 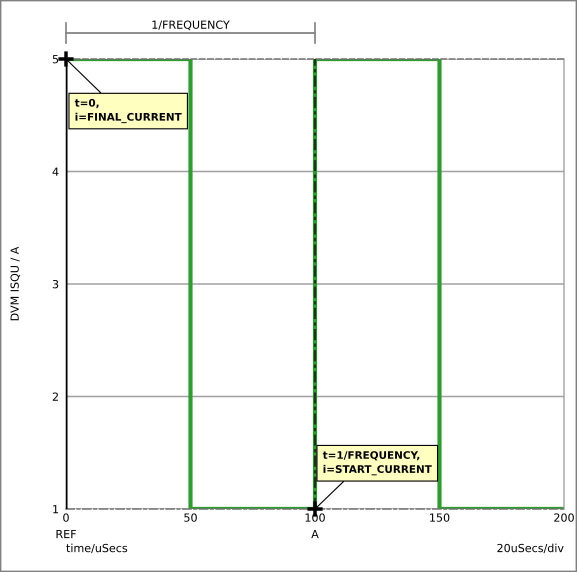 I want to click on y-tick-label: 3, so click(x=55, y=284).